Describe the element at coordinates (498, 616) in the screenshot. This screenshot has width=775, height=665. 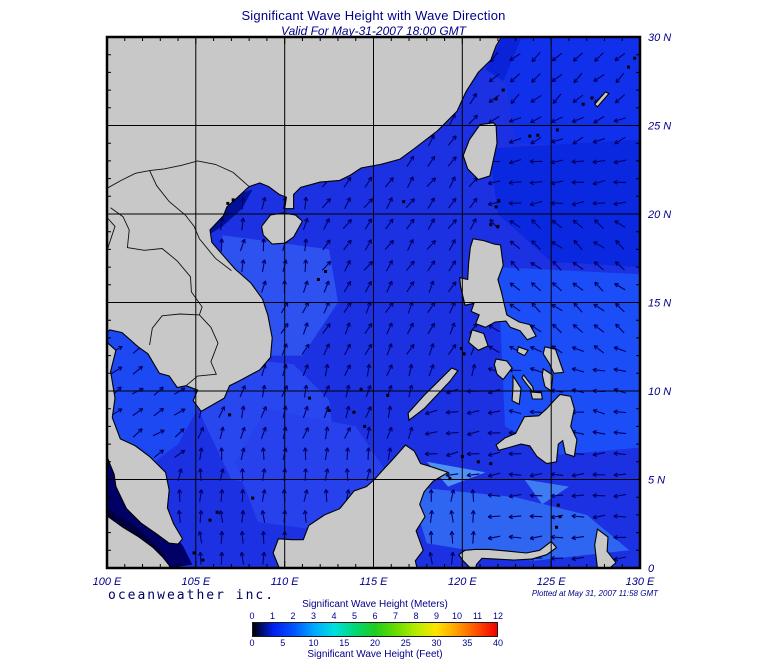
I see `meters-tick: 12` at that location.